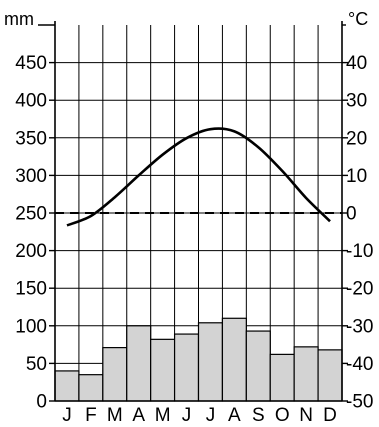 The image size is (379, 427). Describe the element at coordinates (356, 63) in the screenshot. I see `right-tick-label: 40` at that location.